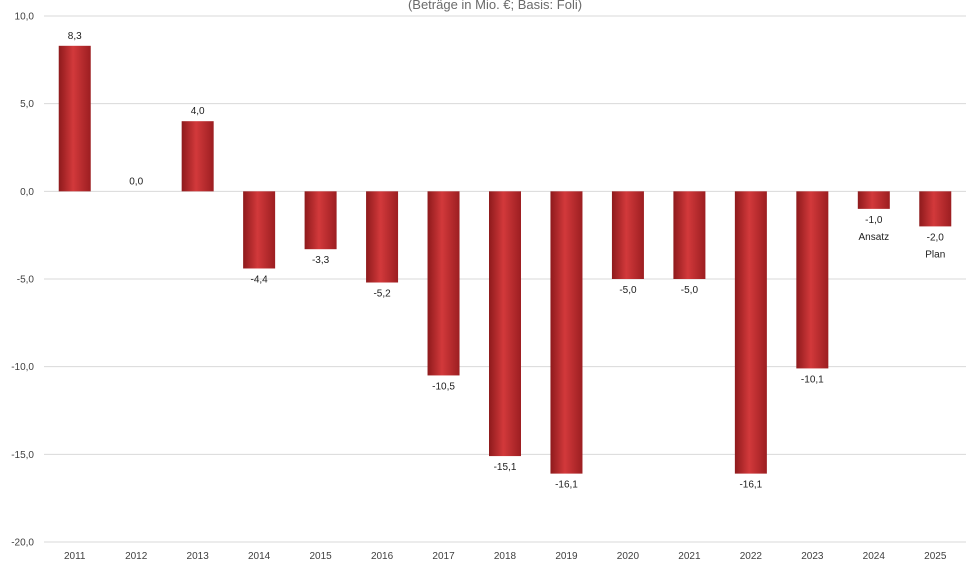 Image resolution: width=971 pixels, height=562 pixels. I want to click on y-tick-label: -5,0, so click(26, 280).